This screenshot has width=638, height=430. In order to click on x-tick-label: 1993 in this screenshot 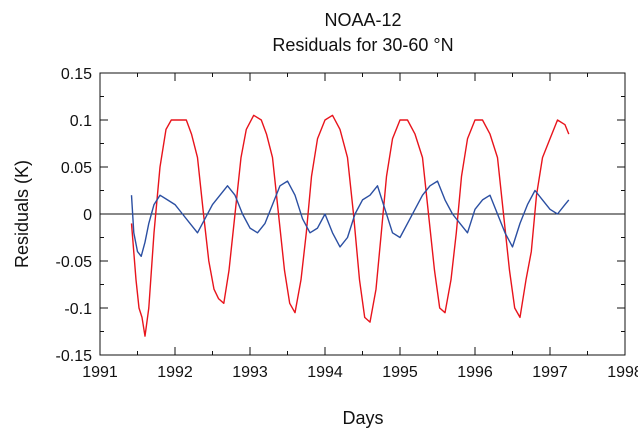, I will do `click(250, 372)`.